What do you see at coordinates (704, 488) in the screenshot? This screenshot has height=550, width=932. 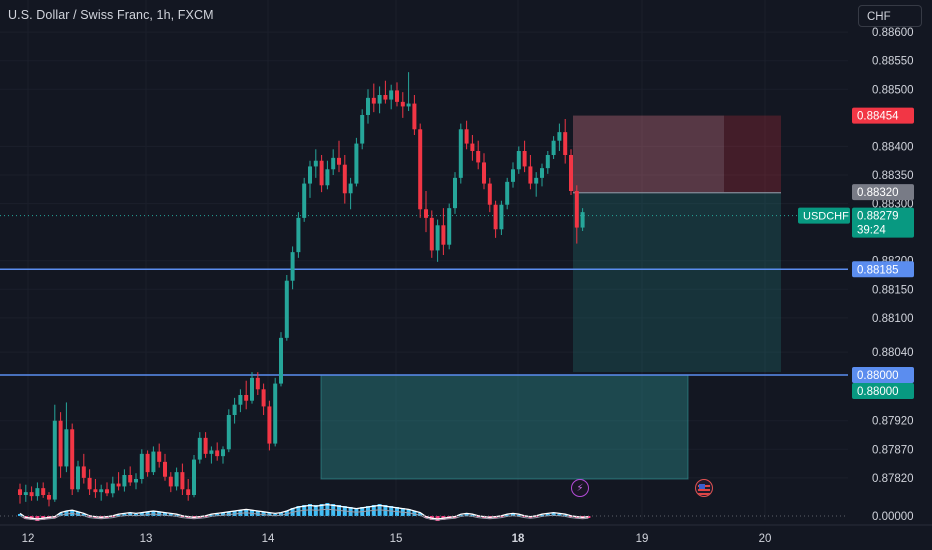 I see `us-flag-icon` at bounding box center [704, 488].